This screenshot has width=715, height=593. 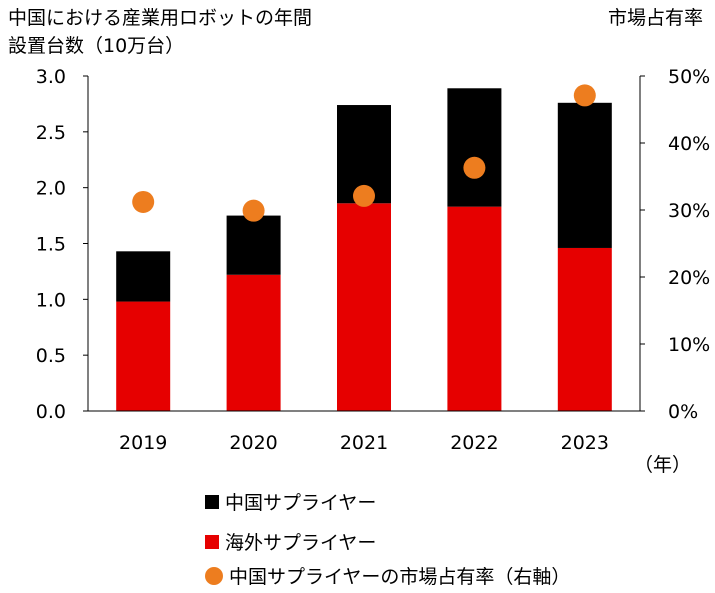 What do you see at coordinates (160, 18) in the screenshot?
I see `left-axis-title-line1: 中国における産業用ロボットの年間` at bounding box center [160, 18].